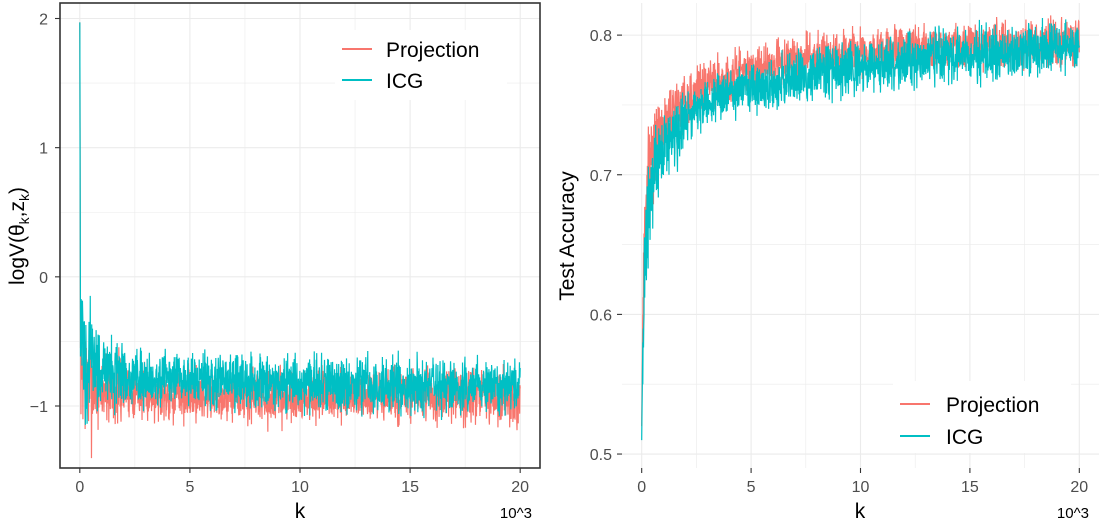 The image size is (1103, 522). I want to click on left-x-tick-label: 5, so click(189, 487).